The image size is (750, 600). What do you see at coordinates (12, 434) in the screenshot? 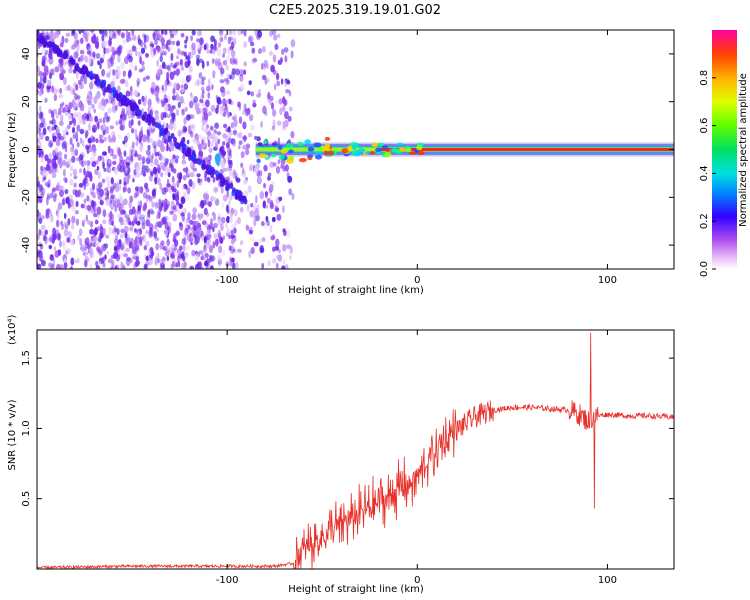
I see `snr-y-axis-label: SNR (10 * v/v)` at bounding box center [12, 434].